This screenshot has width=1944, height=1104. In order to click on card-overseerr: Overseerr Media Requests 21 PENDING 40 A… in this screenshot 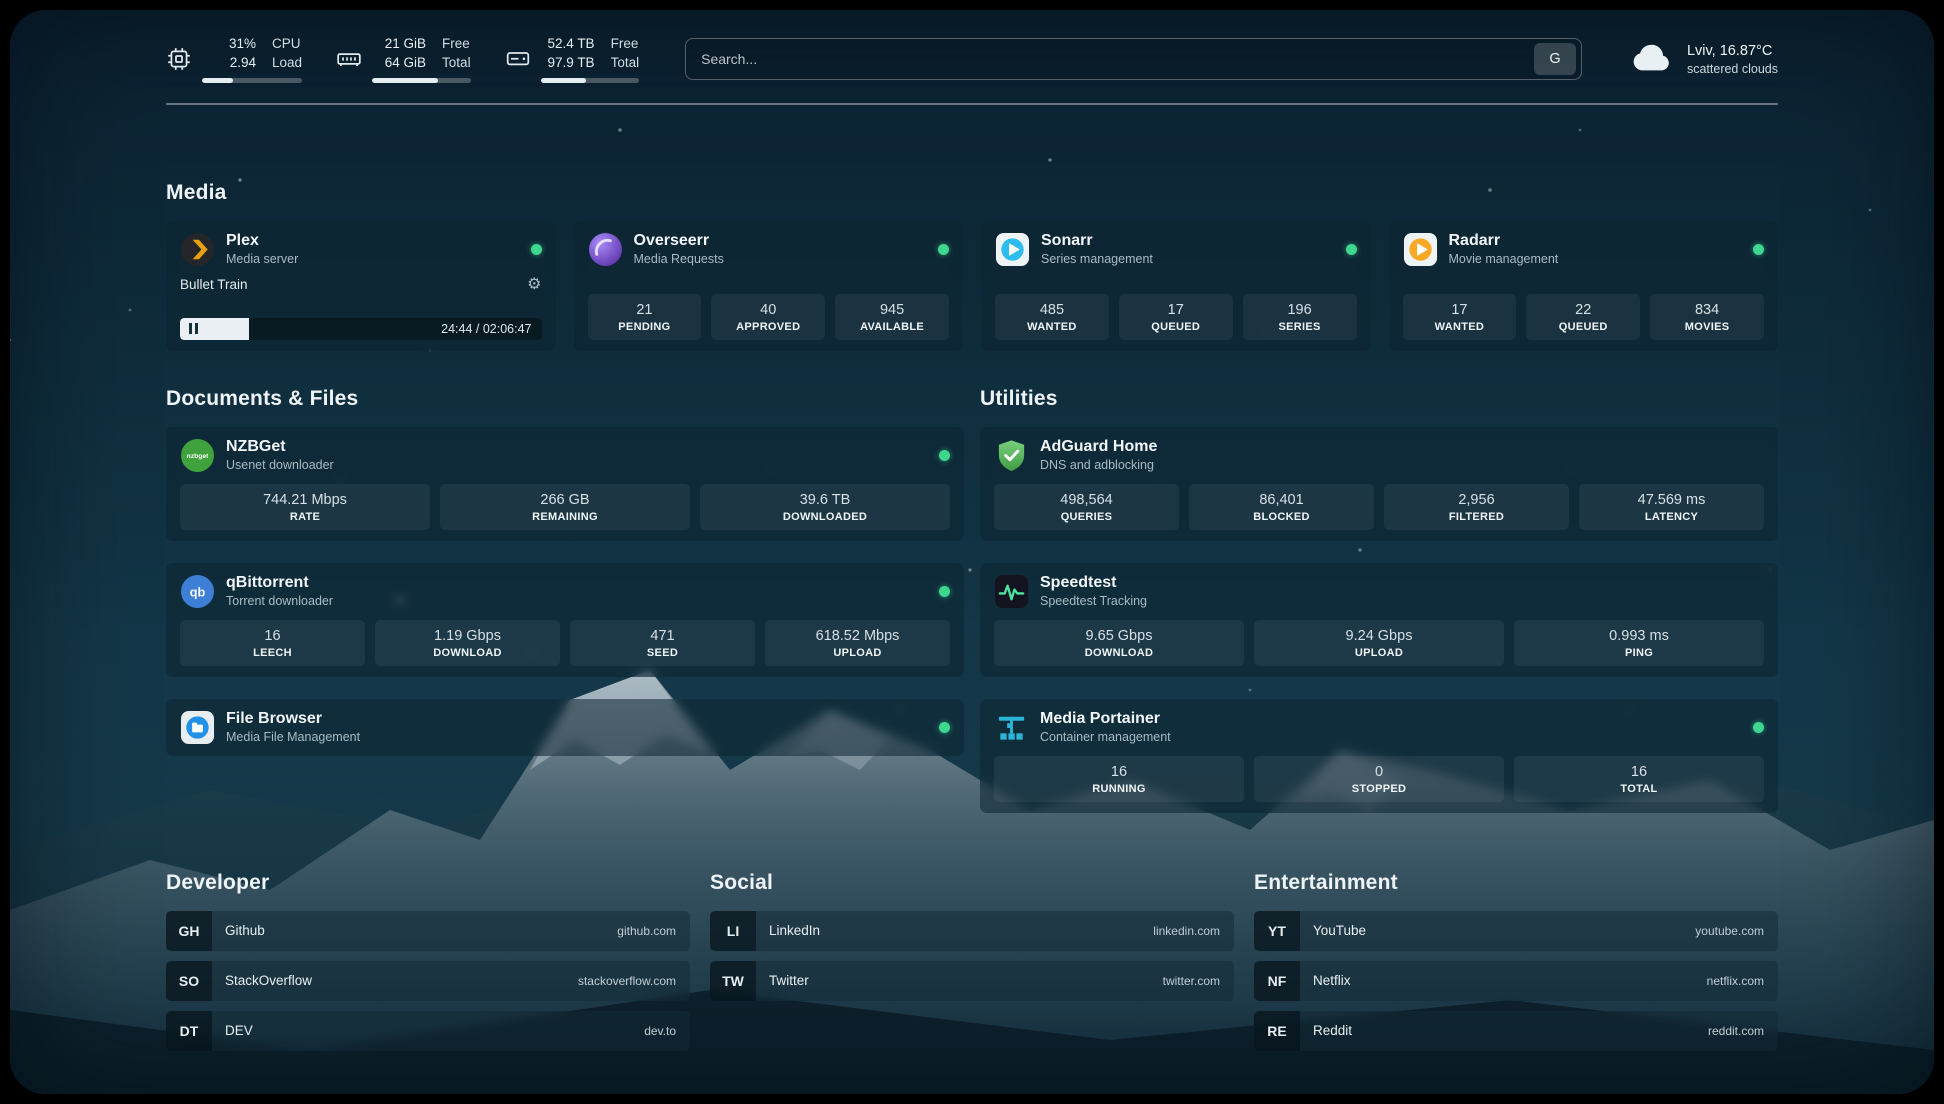, I will do `click(768, 285)`.